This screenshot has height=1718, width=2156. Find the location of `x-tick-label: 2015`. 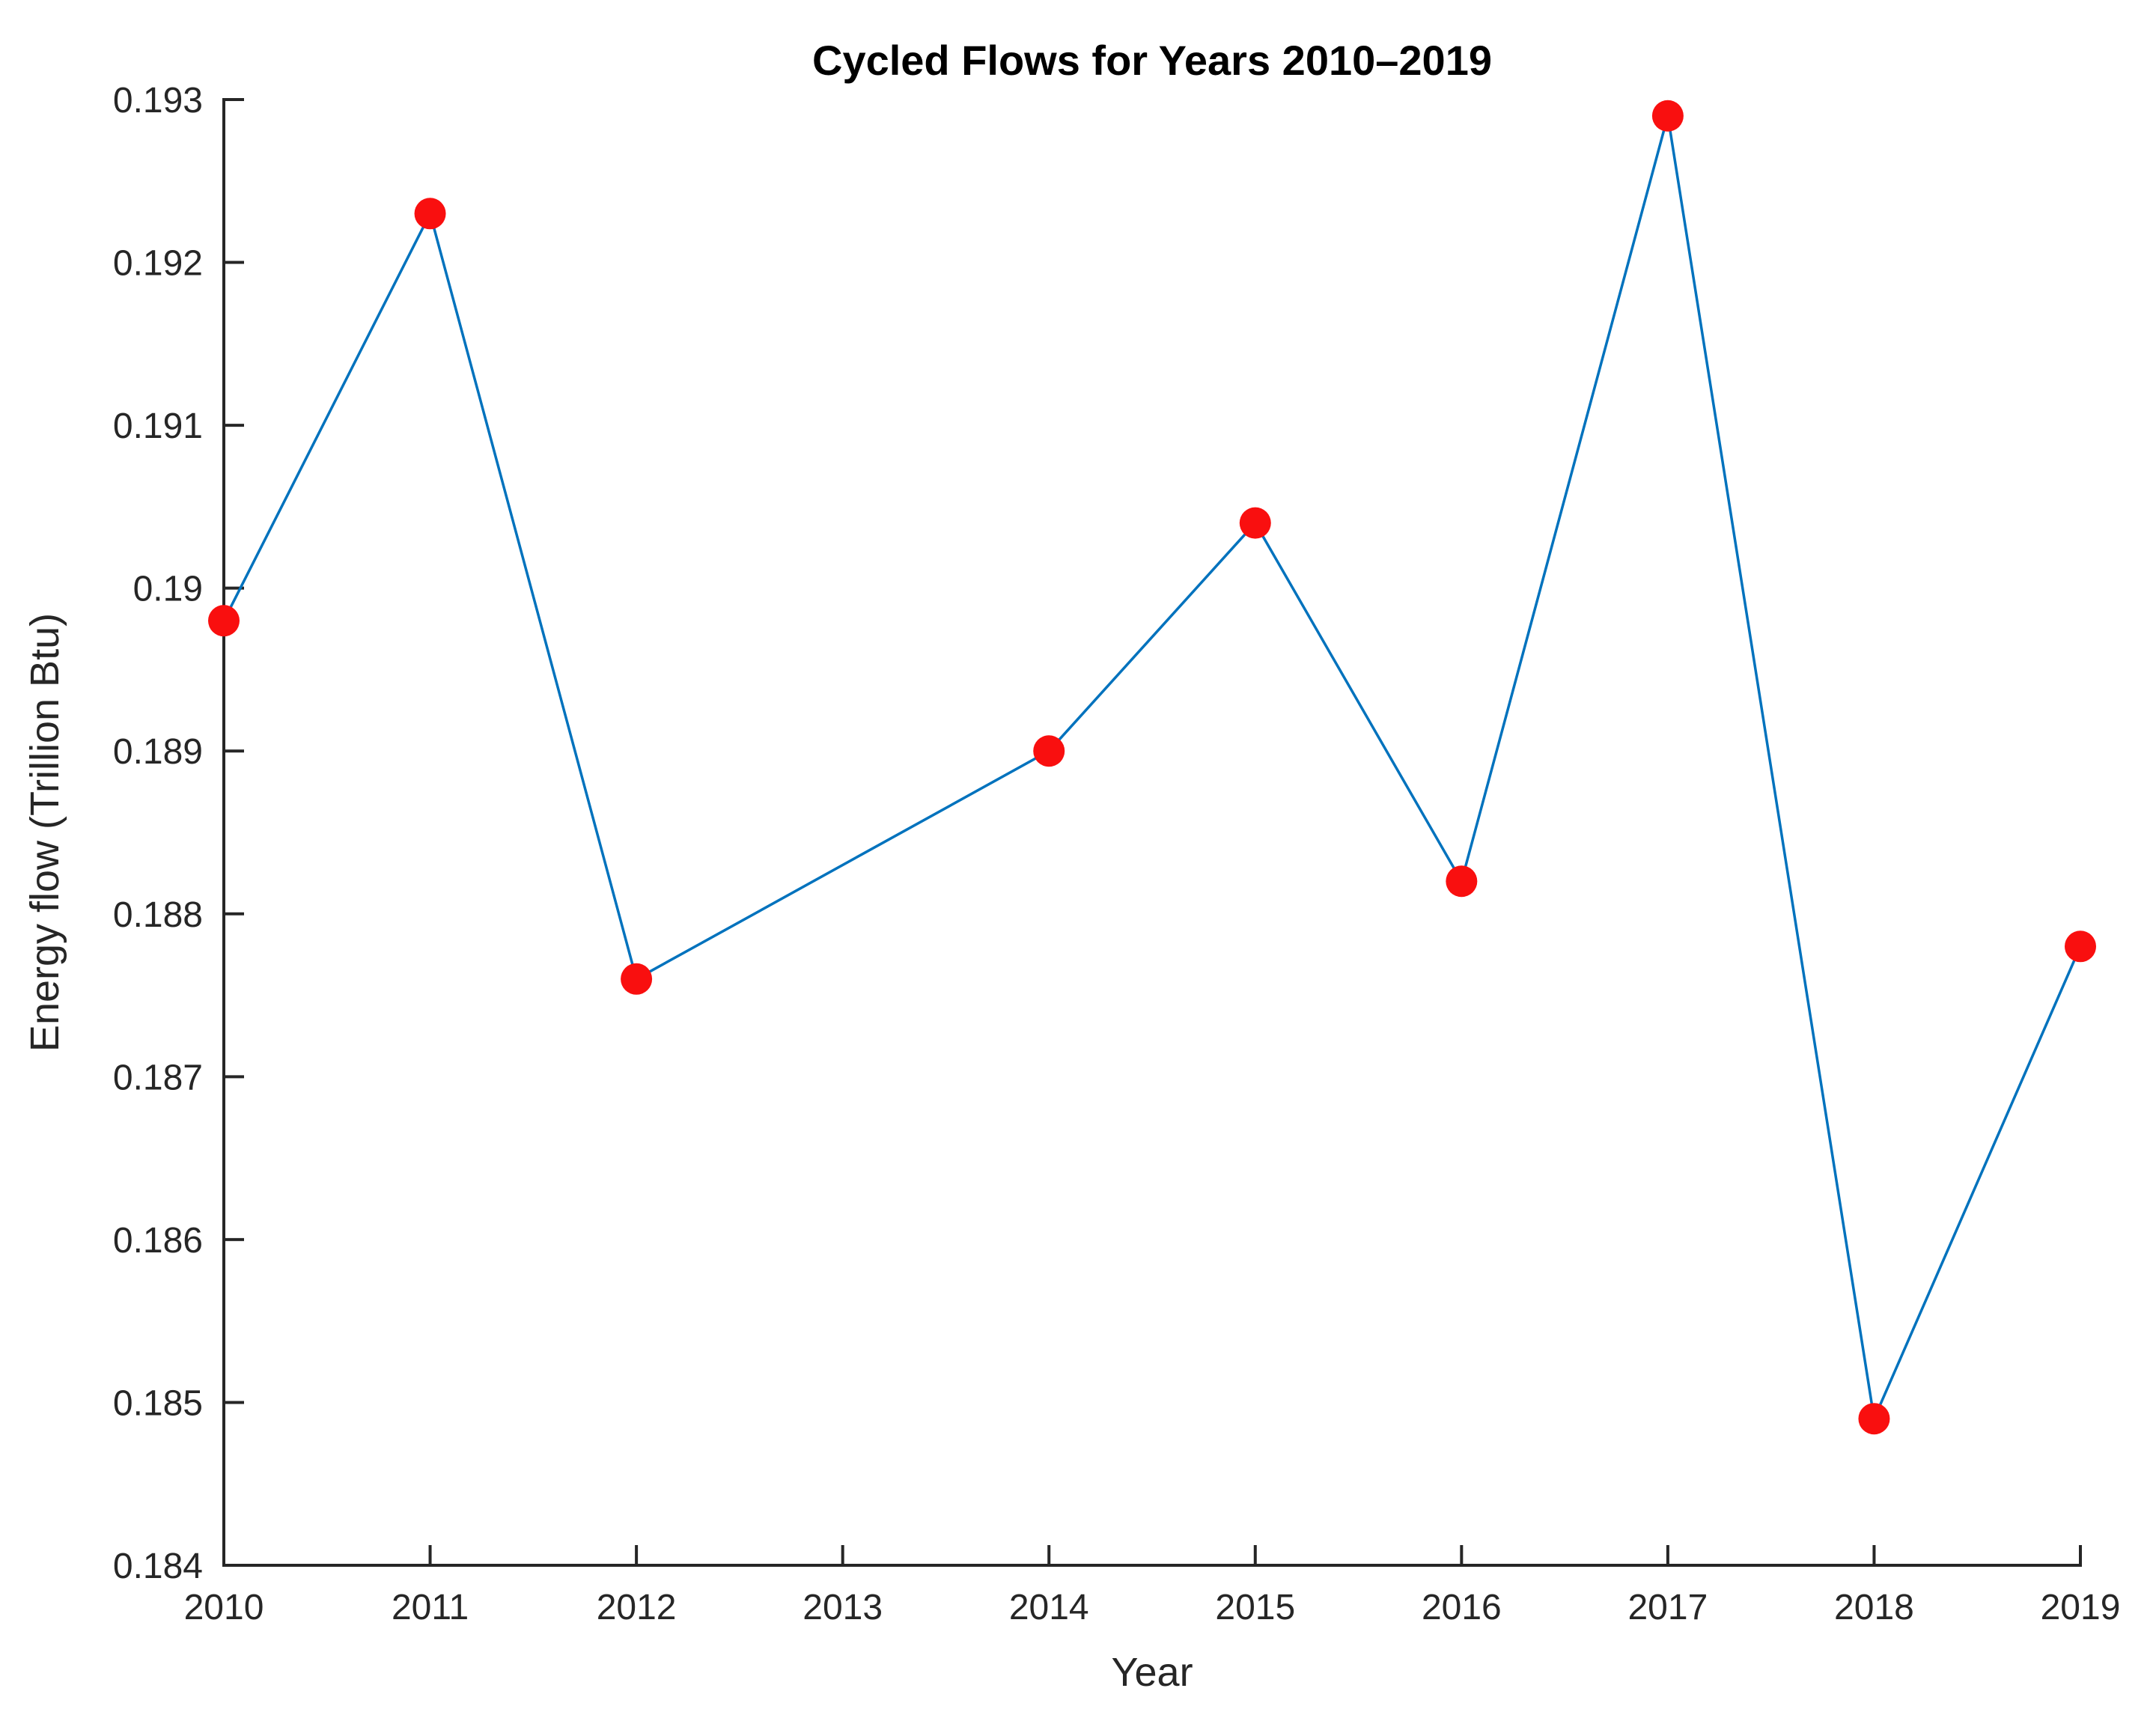

x-tick-label: 2015 is located at coordinates (1255, 1608).